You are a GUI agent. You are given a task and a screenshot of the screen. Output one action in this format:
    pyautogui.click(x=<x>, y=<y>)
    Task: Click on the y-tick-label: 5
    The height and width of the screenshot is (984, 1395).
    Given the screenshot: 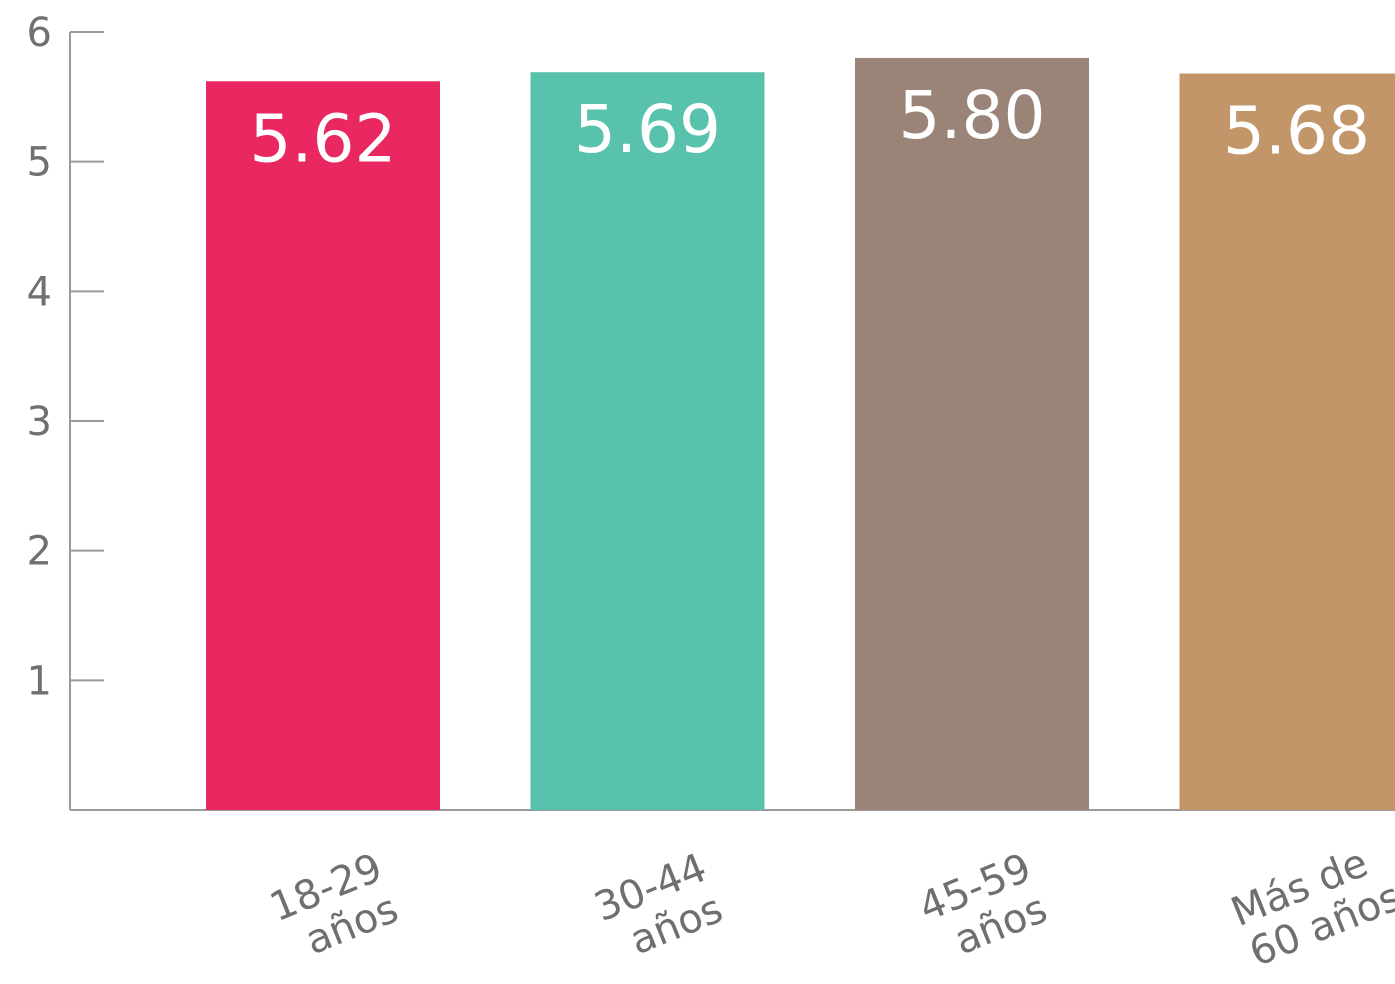 What is the action you would take?
    pyautogui.click(x=39, y=163)
    